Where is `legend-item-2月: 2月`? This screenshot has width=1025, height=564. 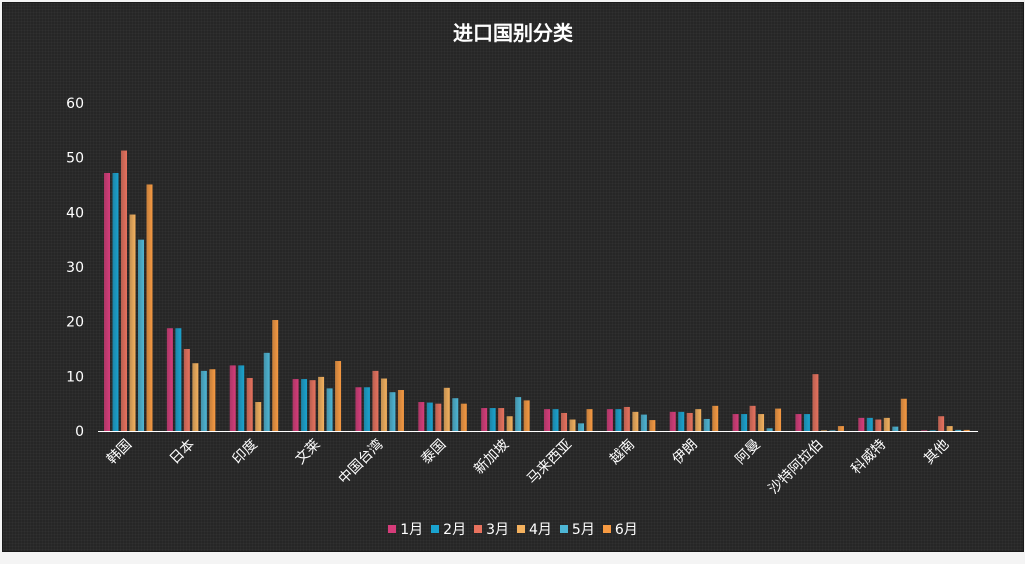
legend-item-2月: 2月 is located at coordinates (448, 529).